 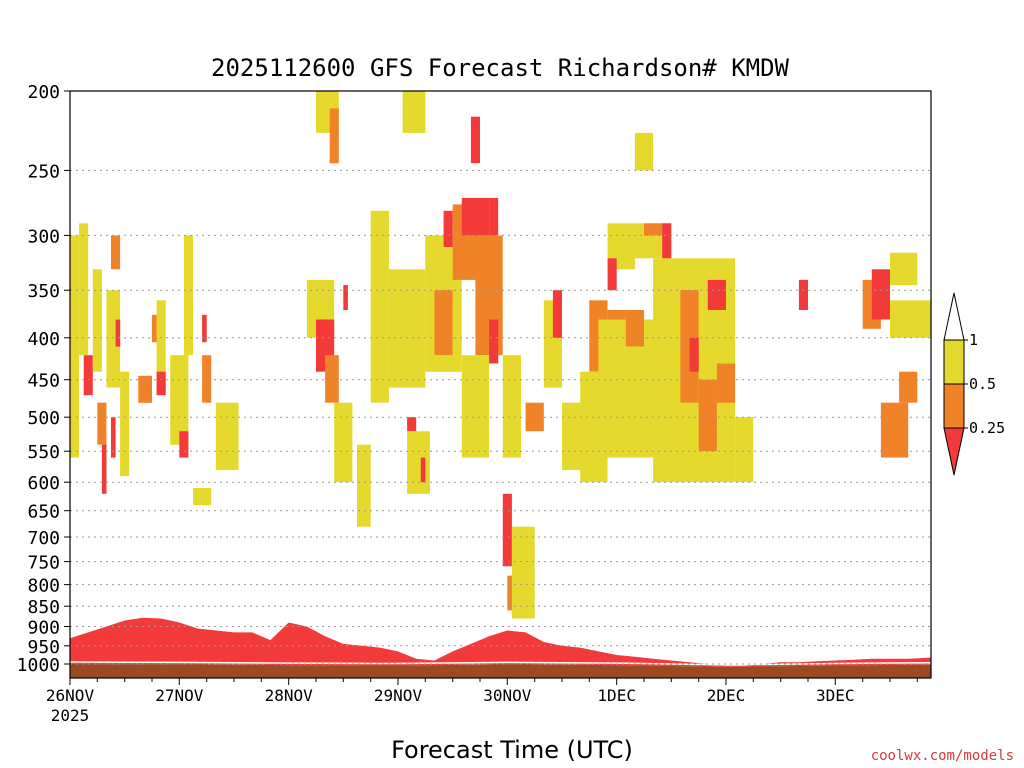 I want to click on boundary-layer, so click(x=500, y=647).